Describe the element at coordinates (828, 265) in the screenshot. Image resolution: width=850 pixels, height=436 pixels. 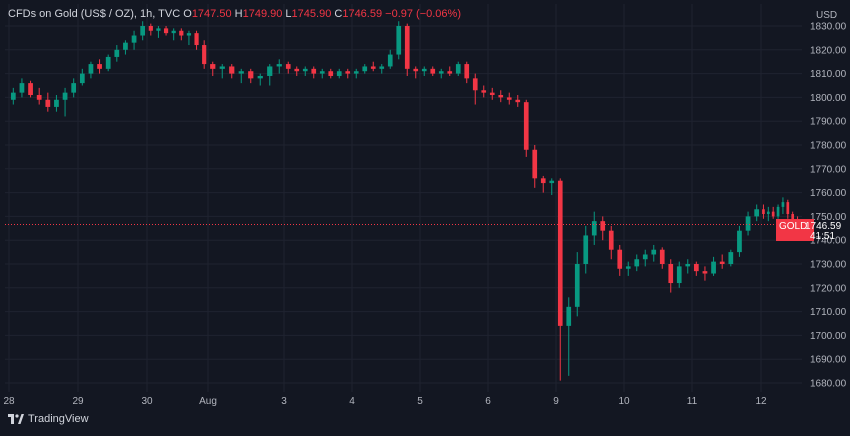
I see `y-tick-label: 1730.00` at that location.